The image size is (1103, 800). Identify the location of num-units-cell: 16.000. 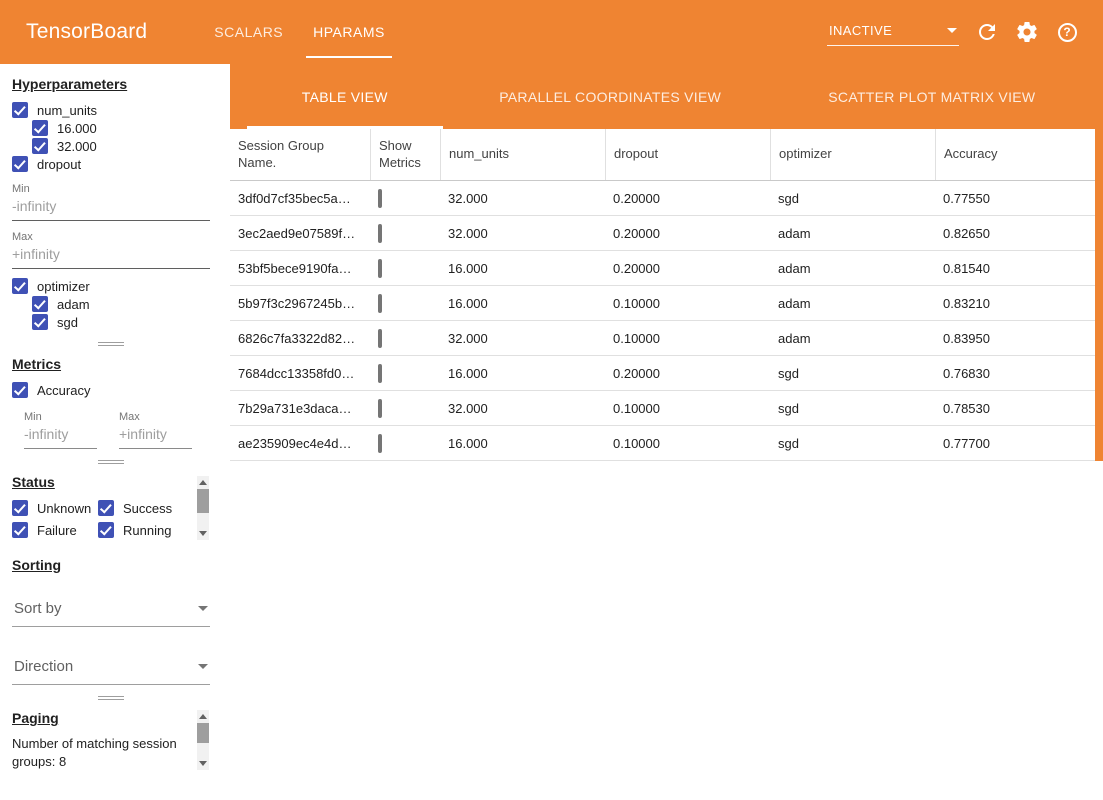
(468, 373).